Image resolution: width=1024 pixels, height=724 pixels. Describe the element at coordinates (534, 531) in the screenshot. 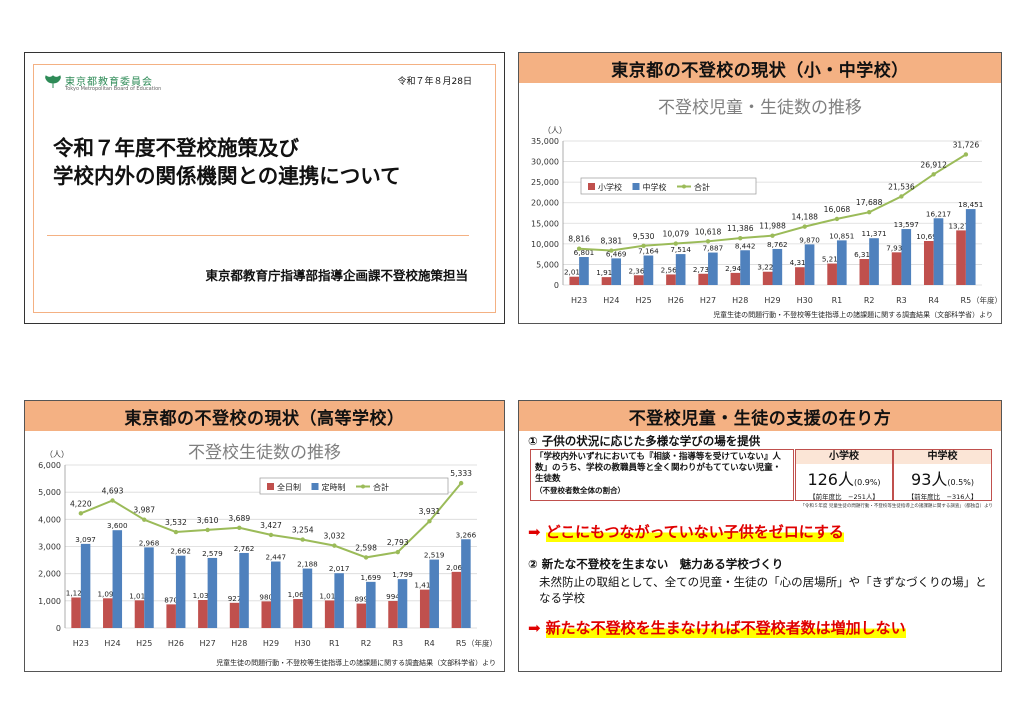

I see `right-arrow-icon: ➡` at that location.